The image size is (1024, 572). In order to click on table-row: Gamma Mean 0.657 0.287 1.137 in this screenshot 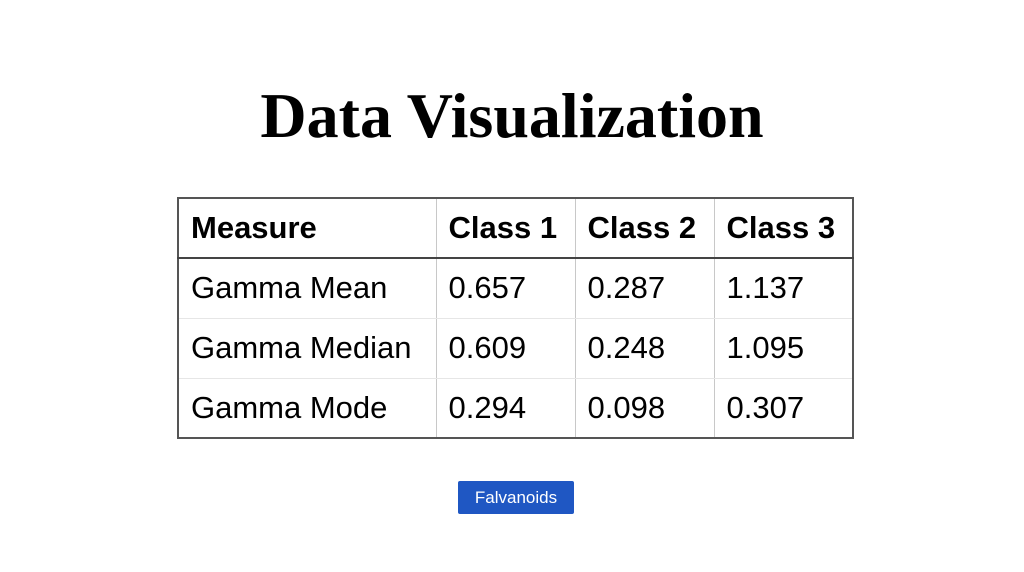, I will do `click(515, 288)`.